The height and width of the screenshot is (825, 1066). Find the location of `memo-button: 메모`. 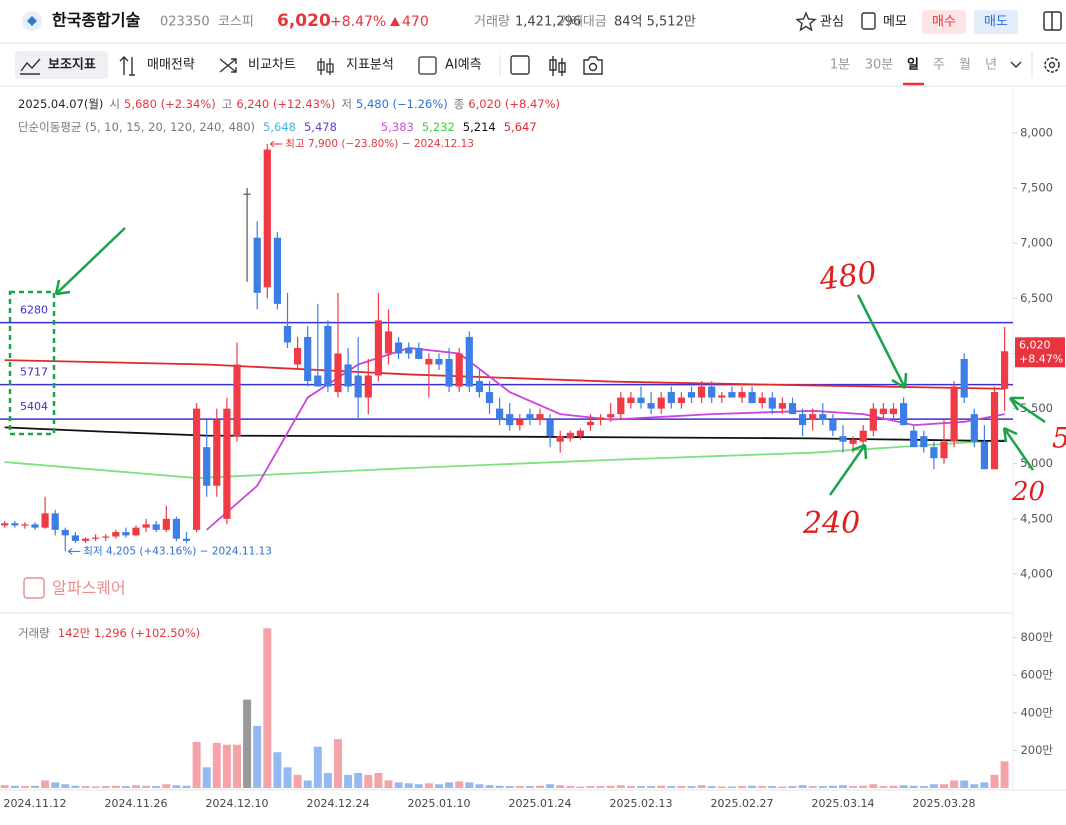

memo-button: 메모 is located at coordinates (895, 22).